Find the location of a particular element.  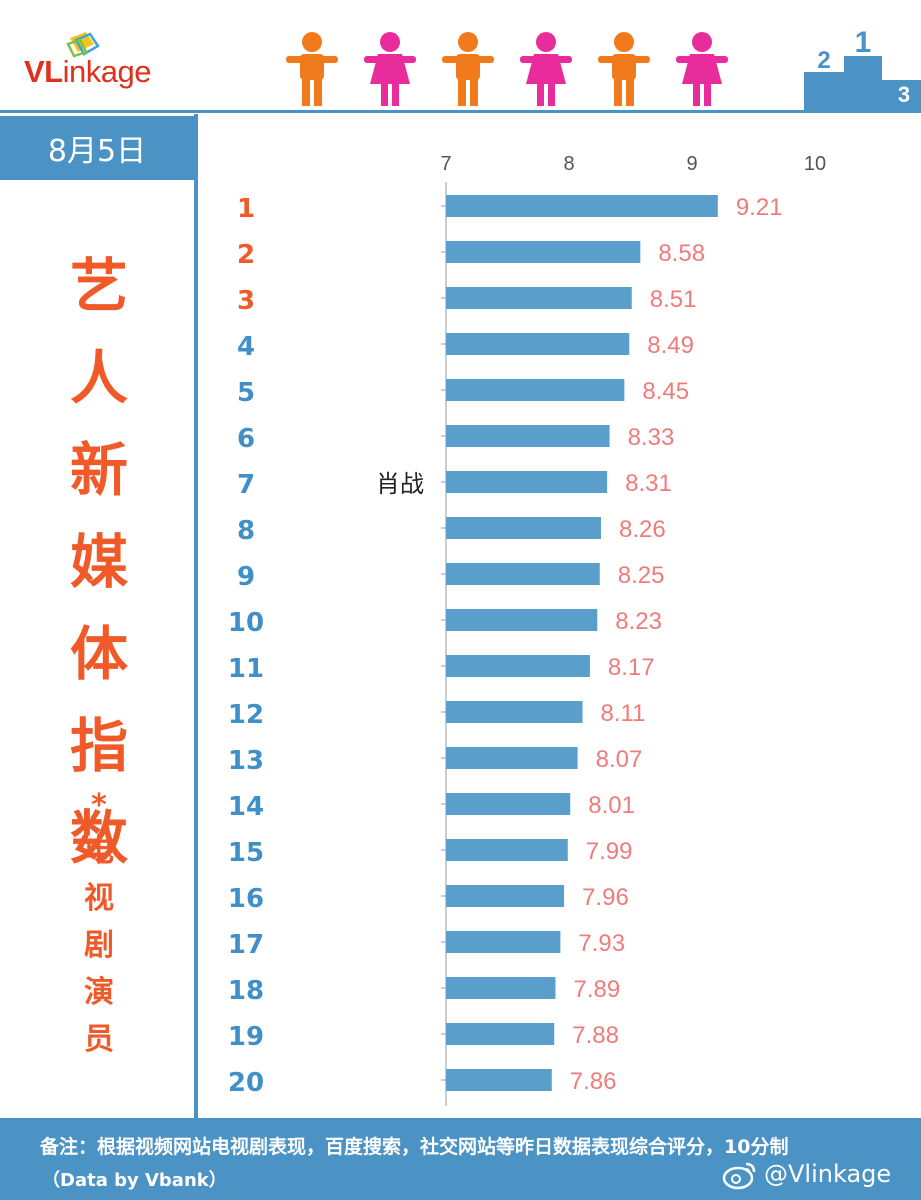

rank-label: 11 is located at coordinates (246, 669).